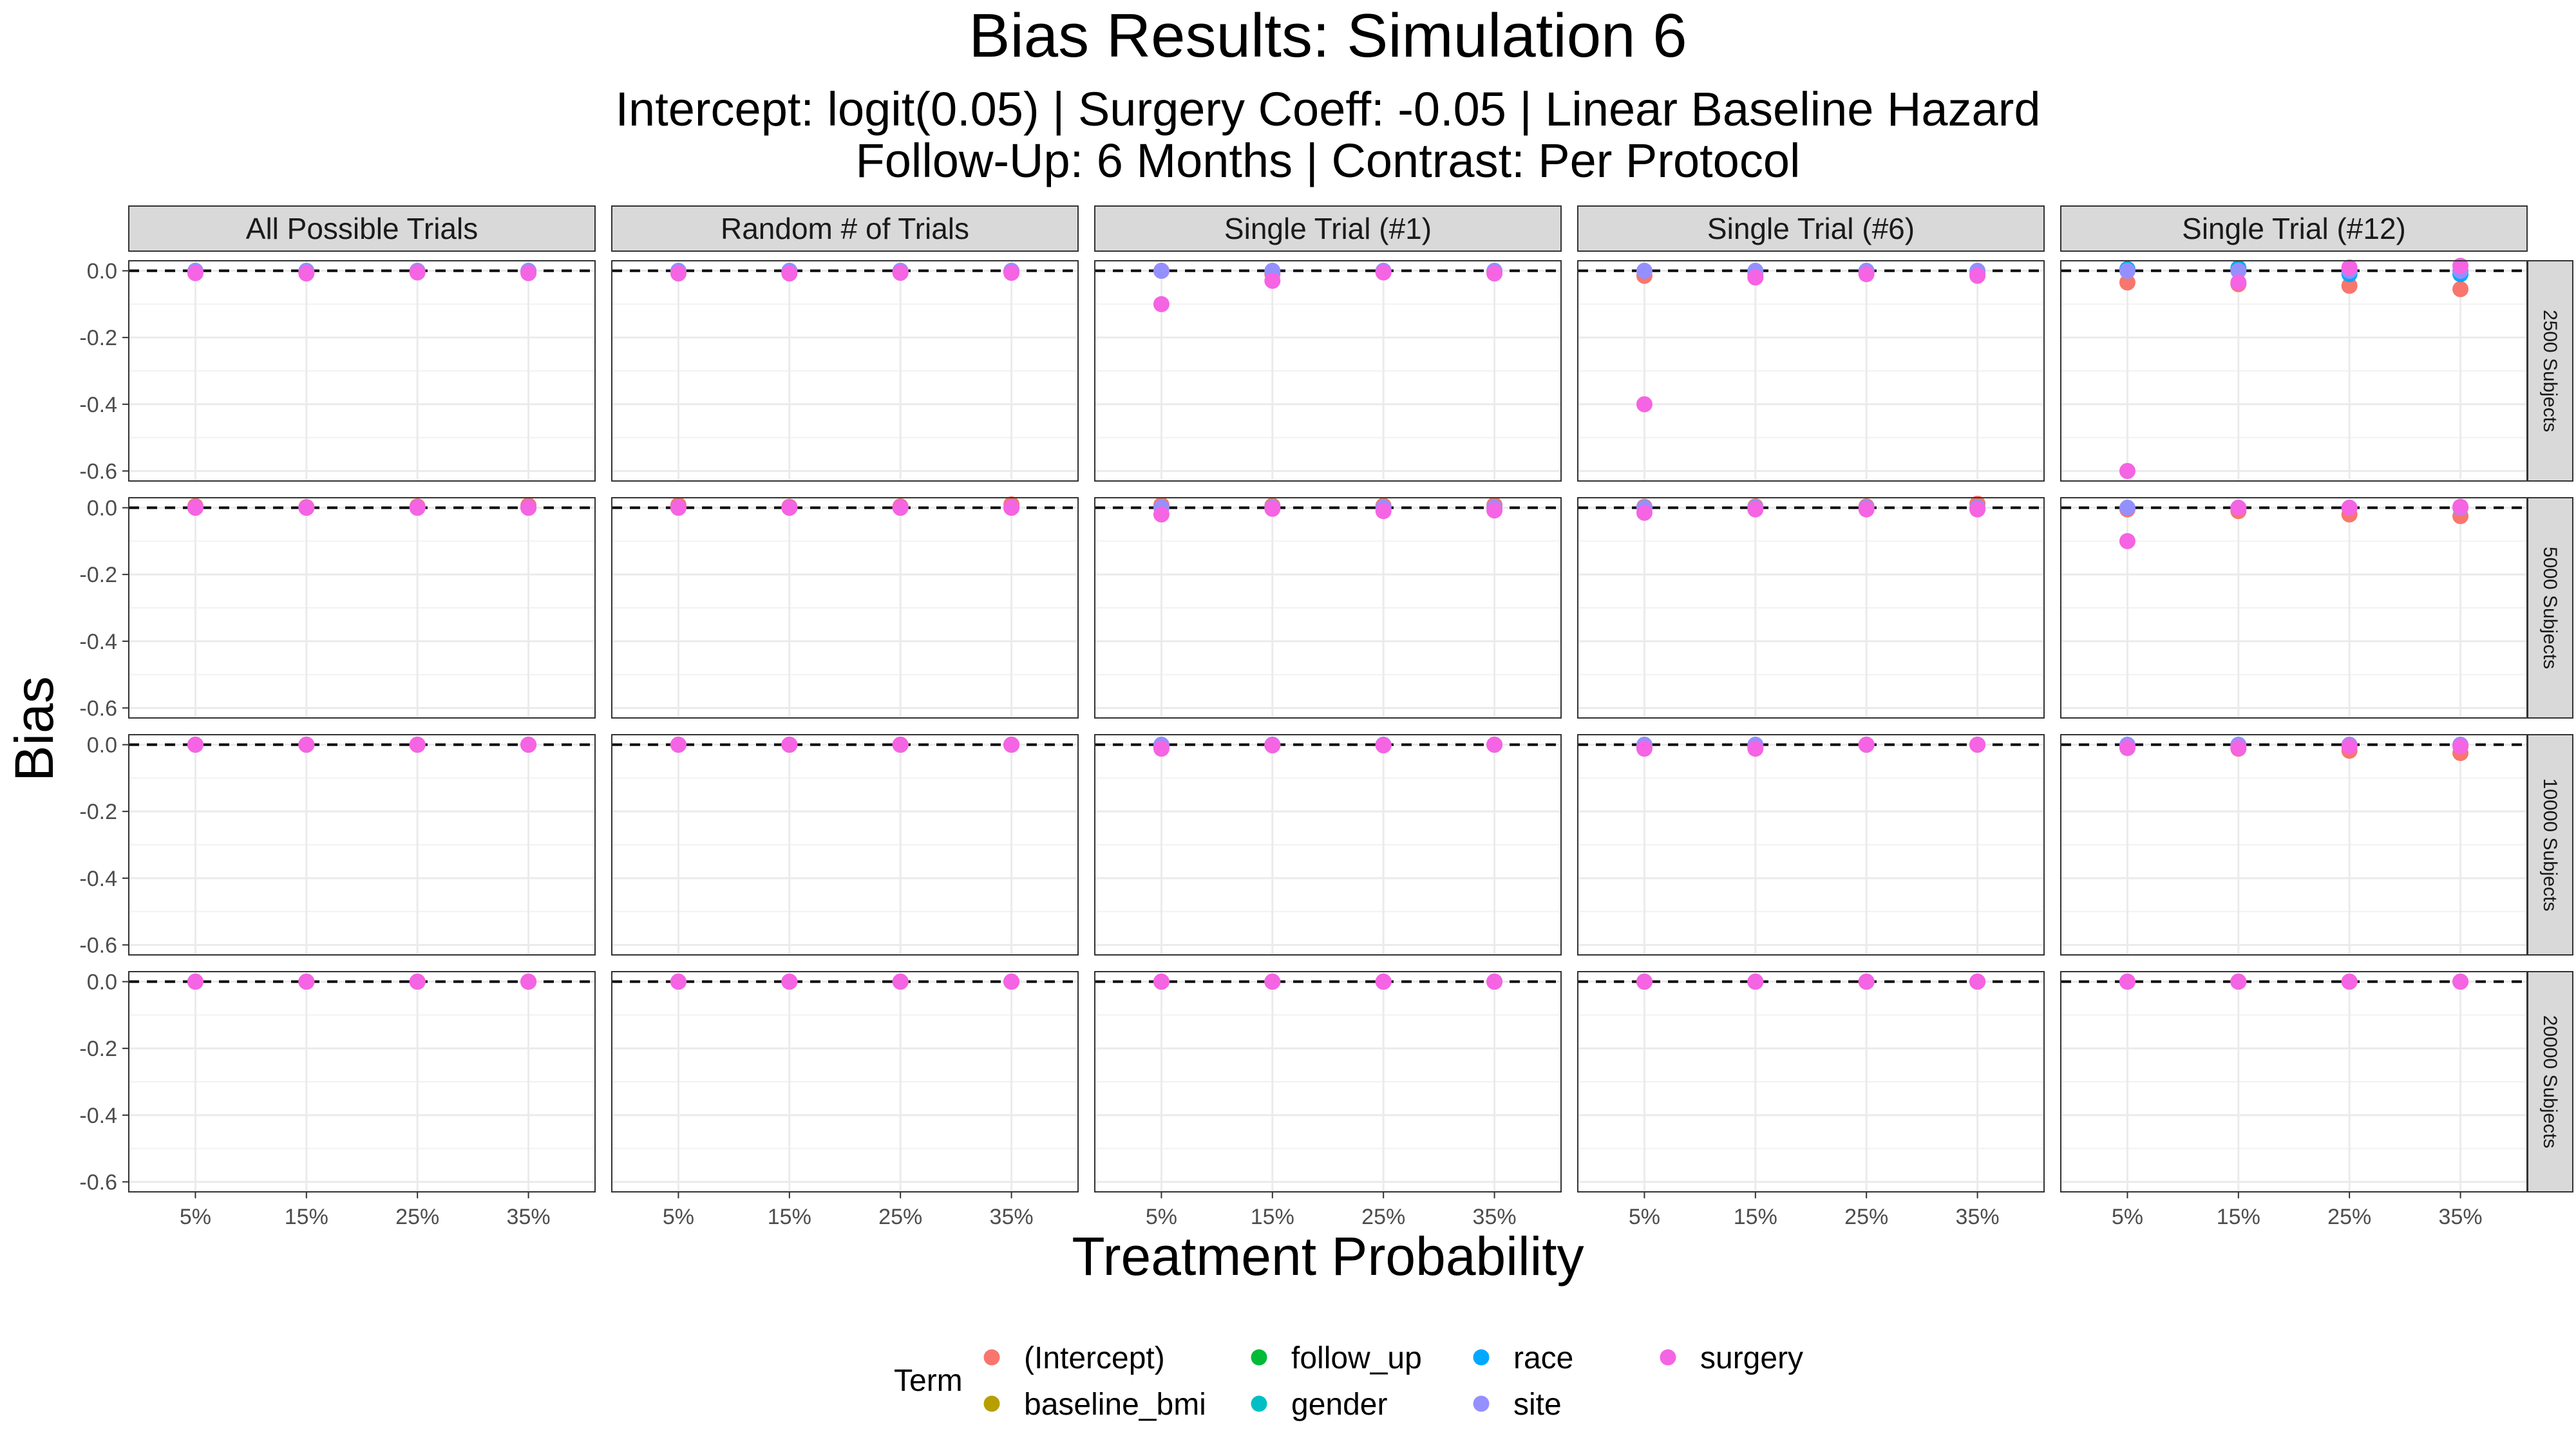  Describe the element at coordinates (845, 228) in the screenshot. I see `facet-column-label: Random # of Trials` at that location.